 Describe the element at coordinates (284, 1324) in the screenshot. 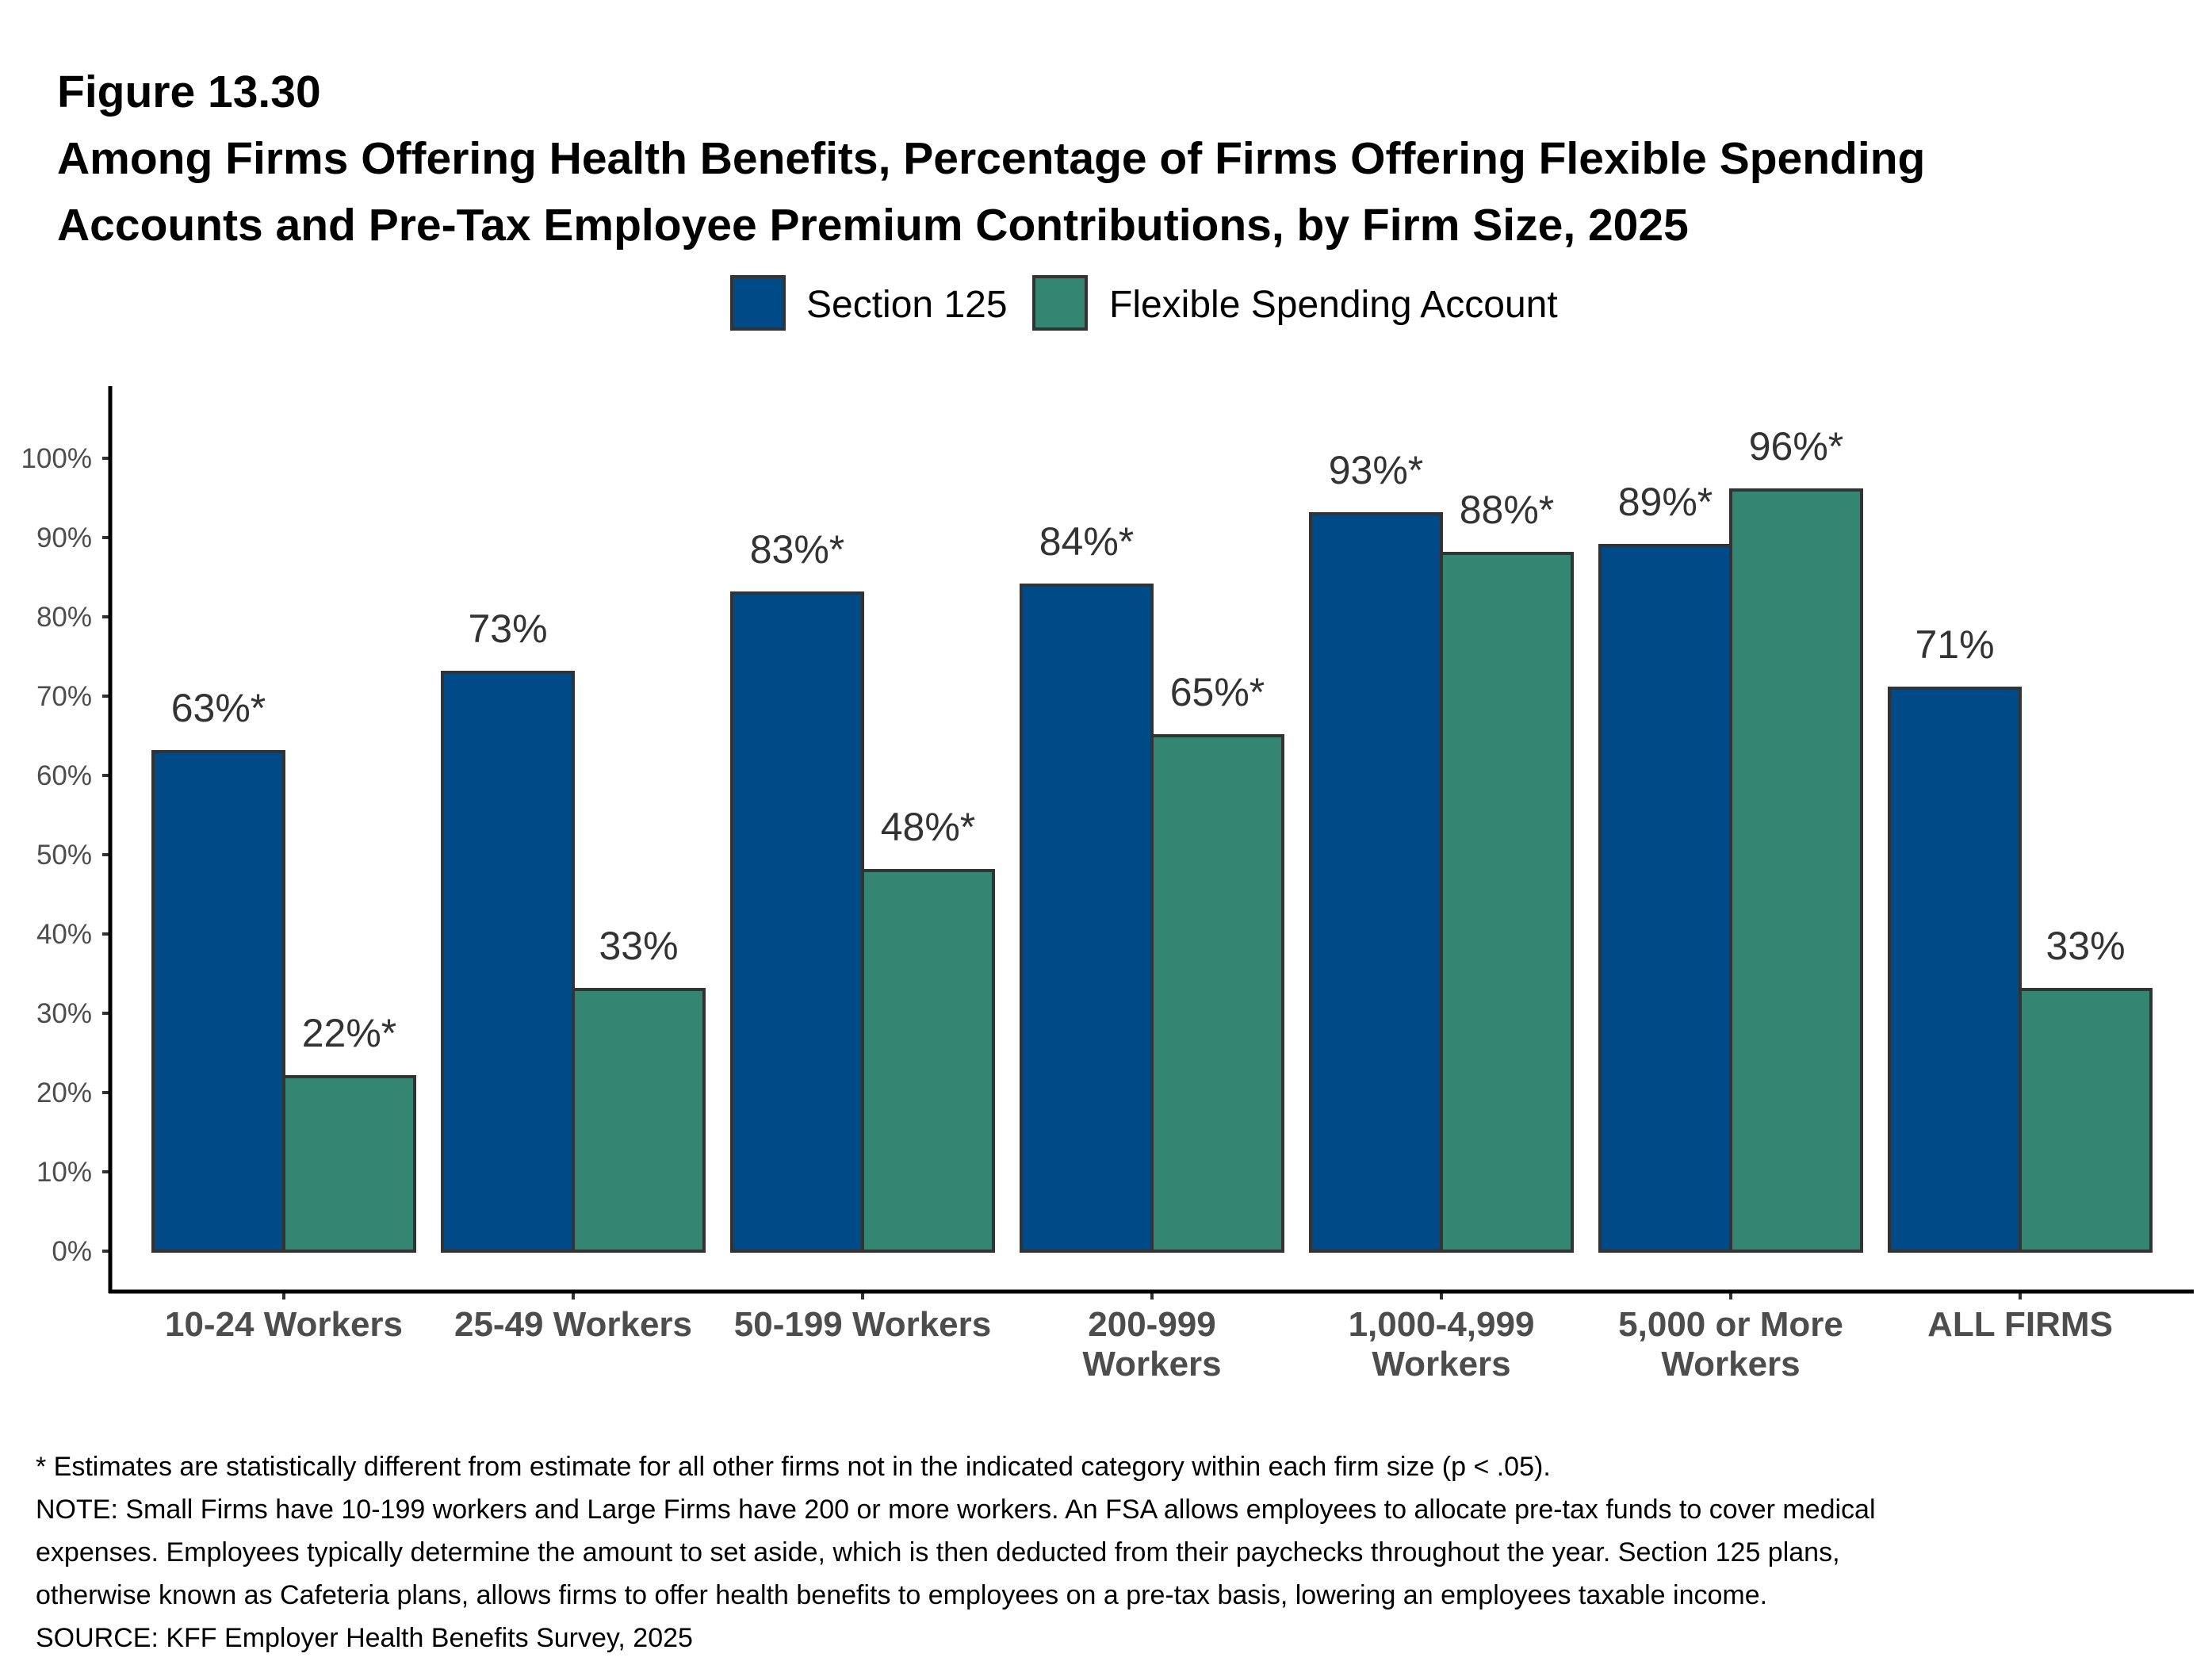

I see `x-tick-label: 10-24 Workers` at that location.